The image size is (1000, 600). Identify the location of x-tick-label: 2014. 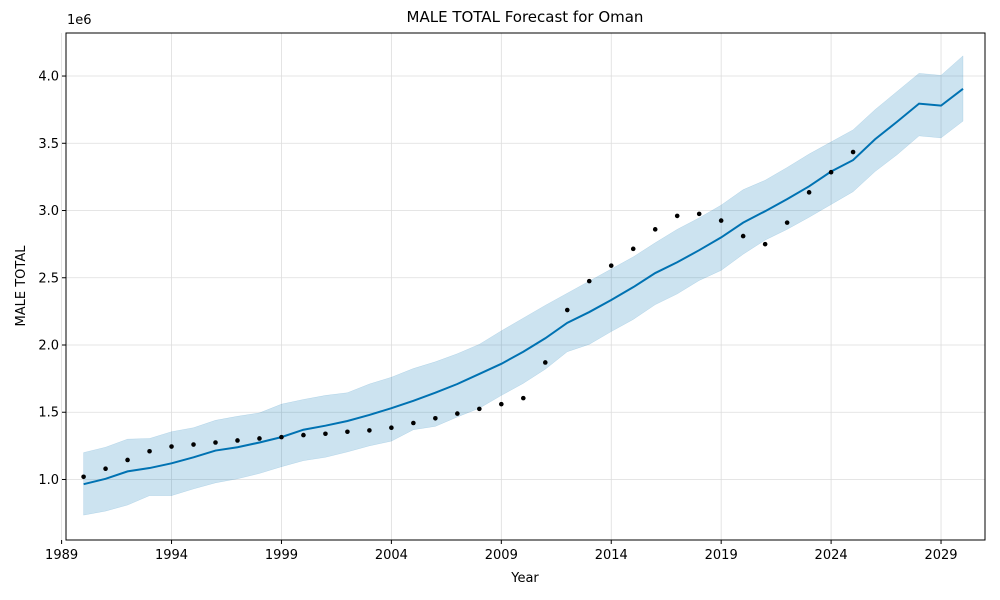
(611, 555).